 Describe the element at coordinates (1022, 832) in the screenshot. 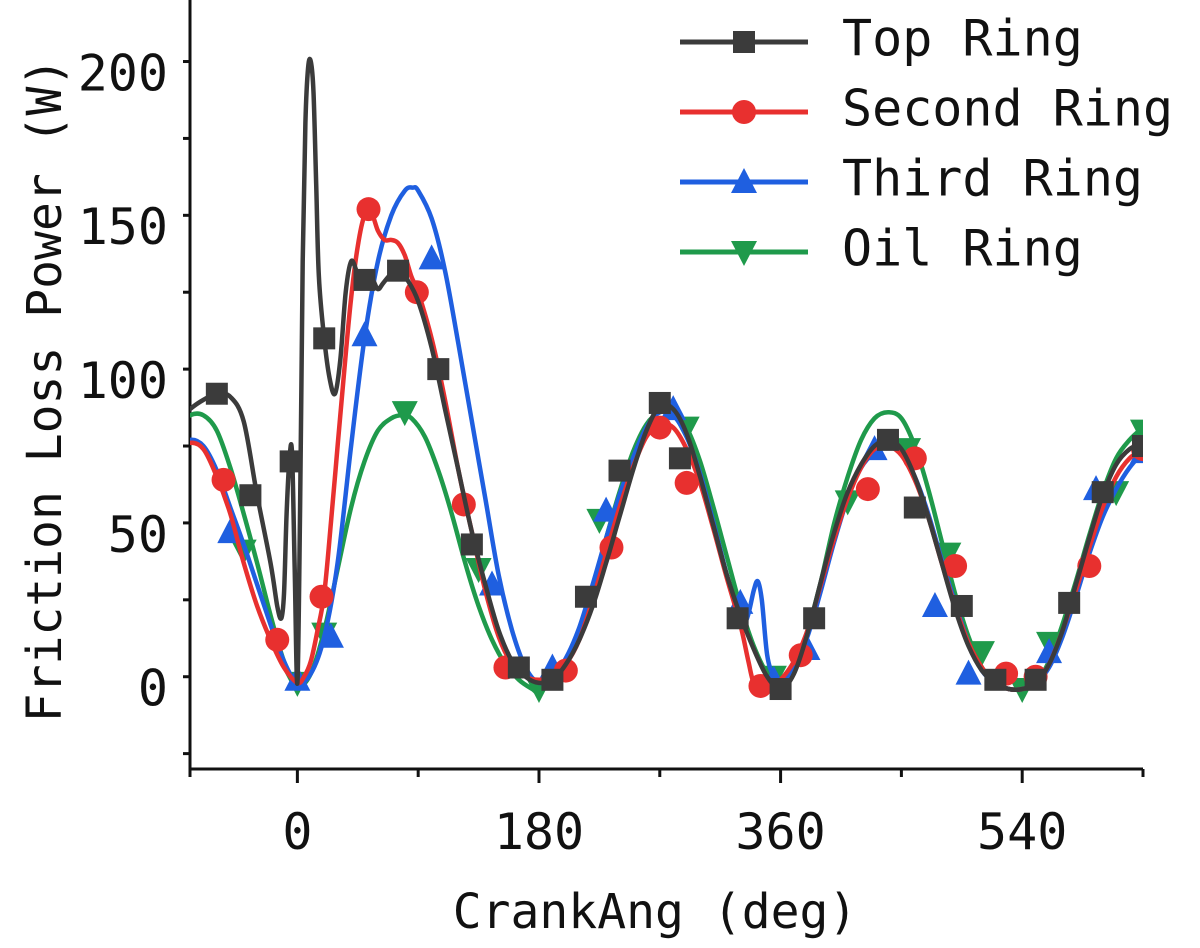

I see `x-tick-label: 540` at that location.